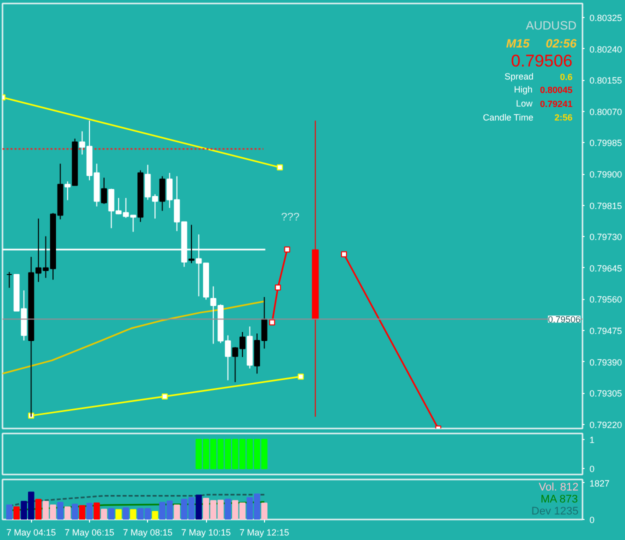 Image resolution: width=625 pixels, height=540 pixels. What do you see at coordinates (524, 103) in the screenshot?
I see `annotation: Low` at bounding box center [524, 103].